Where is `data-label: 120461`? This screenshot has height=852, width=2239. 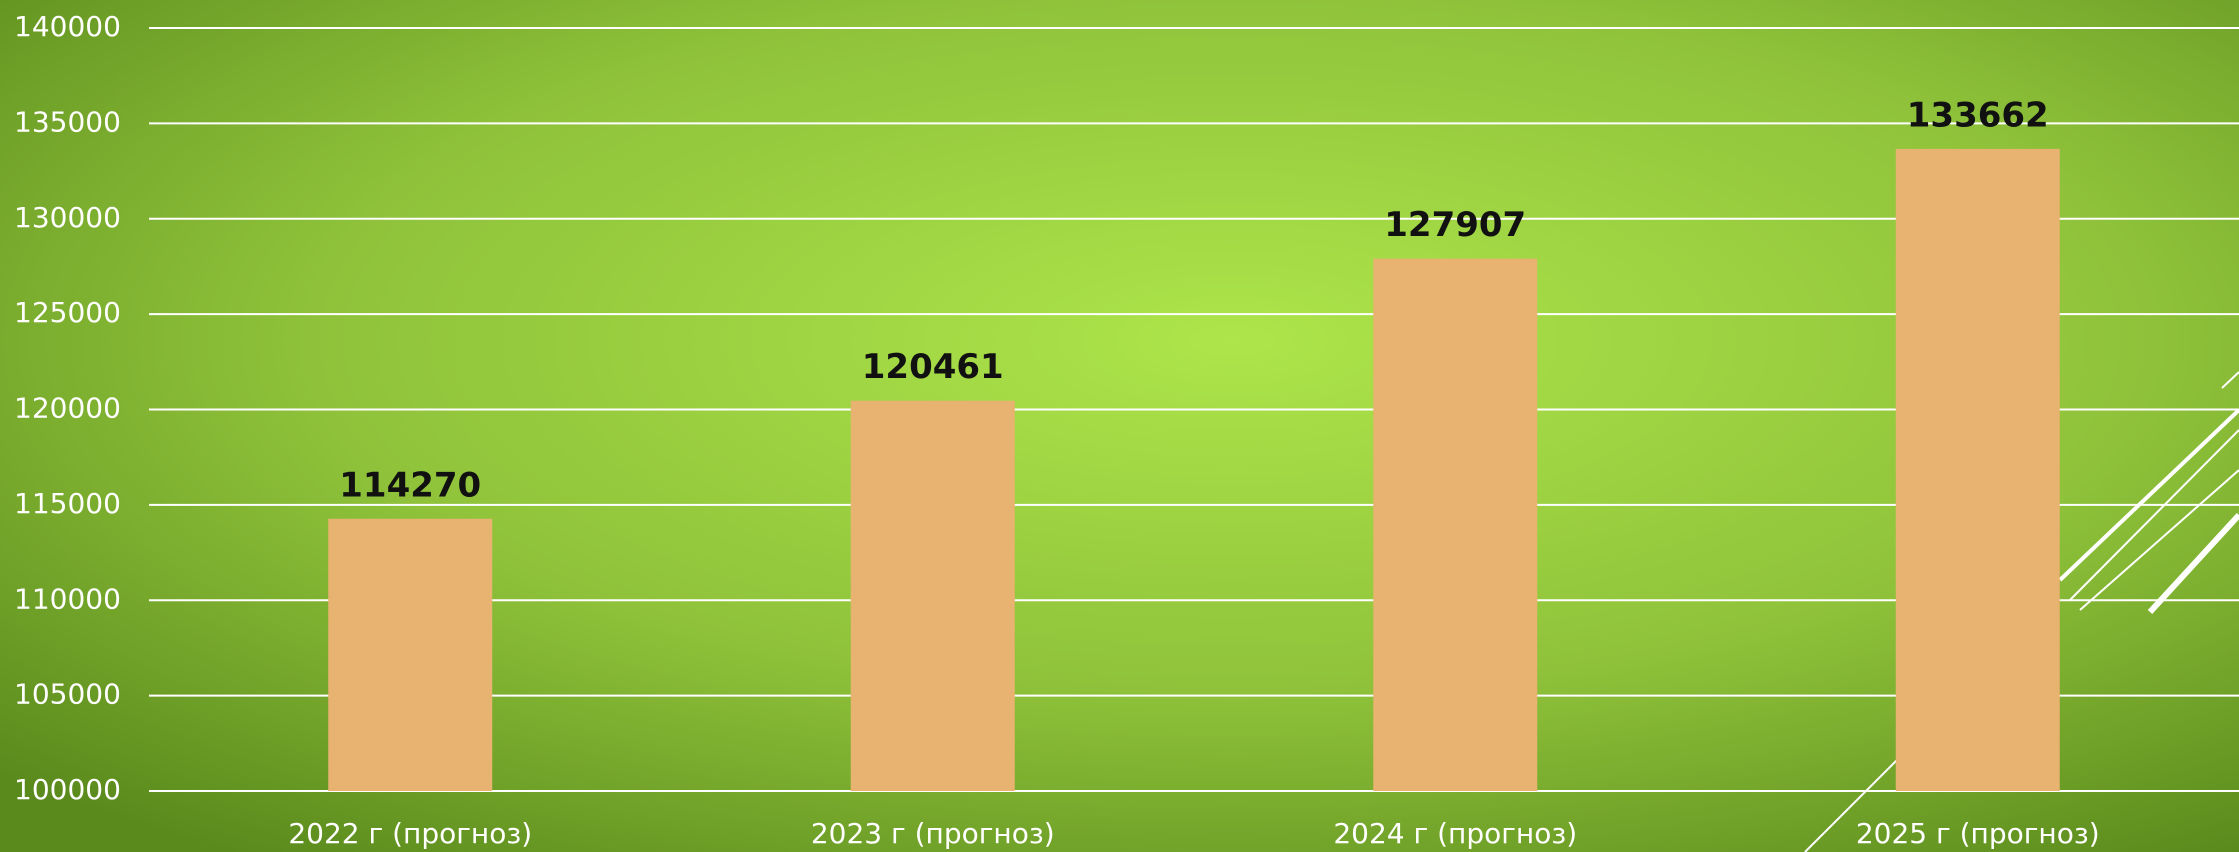 data-label: 120461 is located at coordinates (933, 367).